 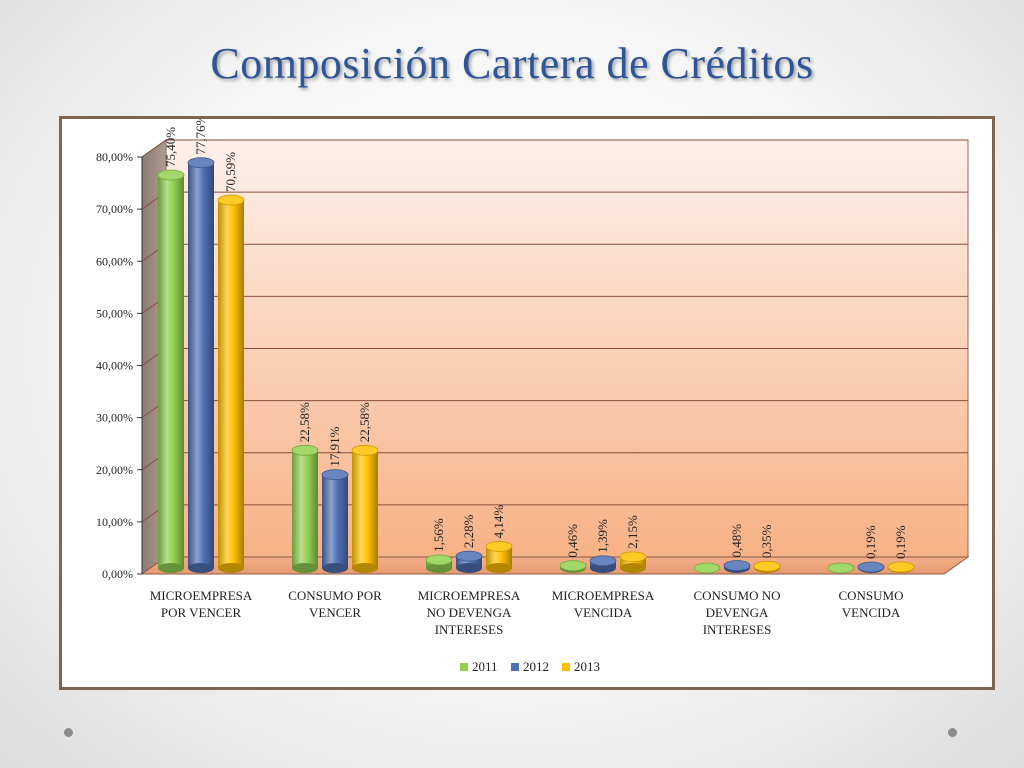 I want to click on x-category-label: CONSUMO VENCIDA, so click(x=870, y=604).